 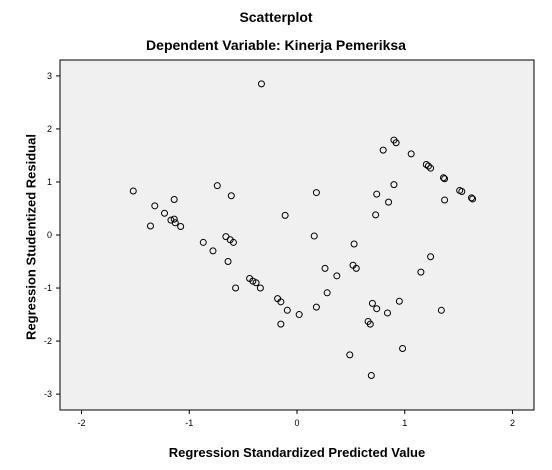 I want to click on chart-title: Scatterplot, so click(x=276, y=17).